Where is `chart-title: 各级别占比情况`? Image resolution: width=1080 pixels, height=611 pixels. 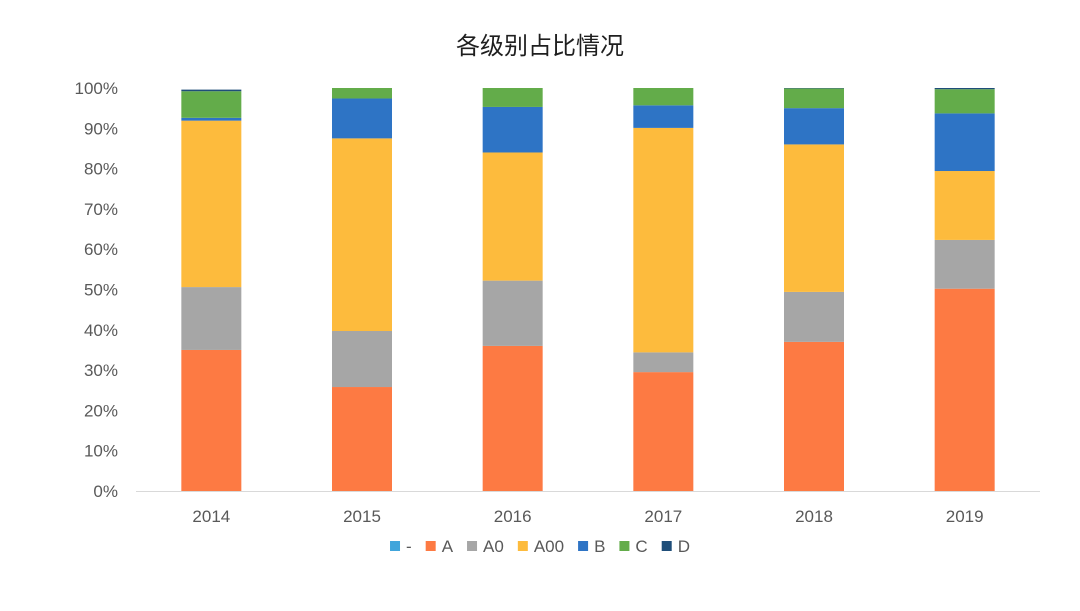
chart-title: 各级别占比情况 is located at coordinates (540, 46).